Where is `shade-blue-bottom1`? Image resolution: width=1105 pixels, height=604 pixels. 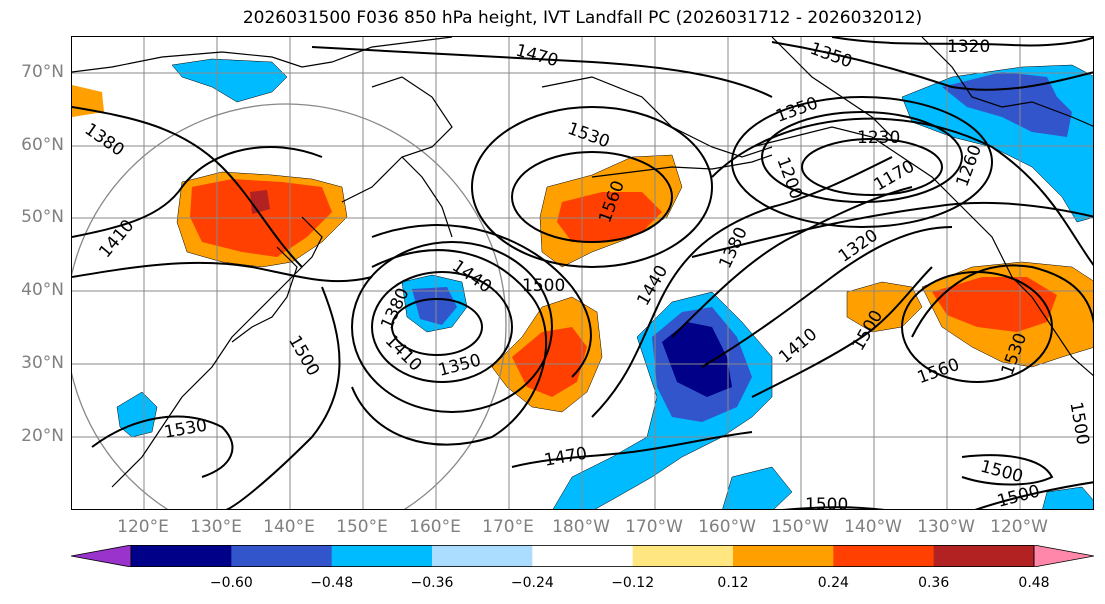
shade-blue-bottom1 is located at coordinates (757, 487).